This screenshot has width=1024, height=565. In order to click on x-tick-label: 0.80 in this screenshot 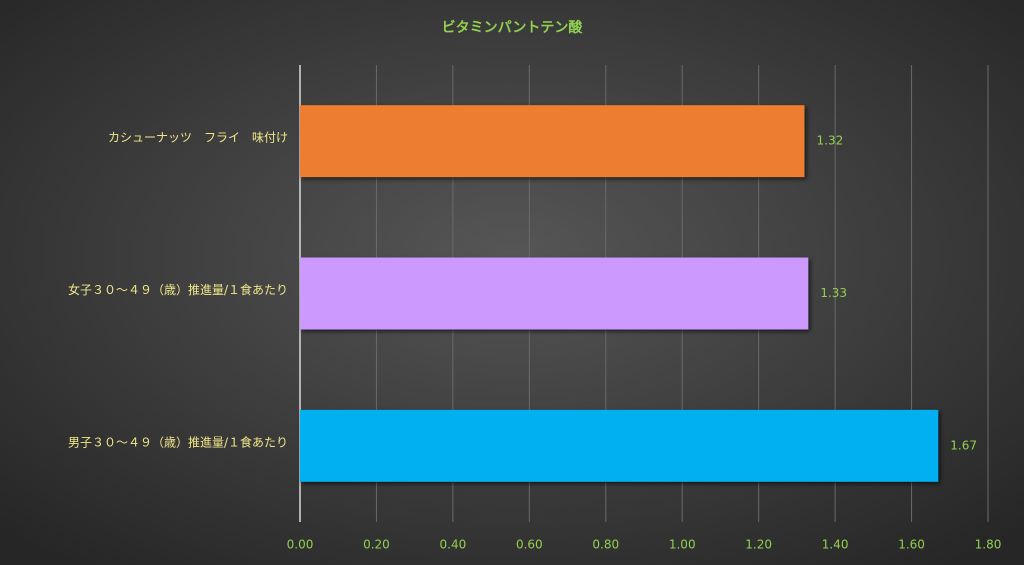, I will do `click(605, 545)`.